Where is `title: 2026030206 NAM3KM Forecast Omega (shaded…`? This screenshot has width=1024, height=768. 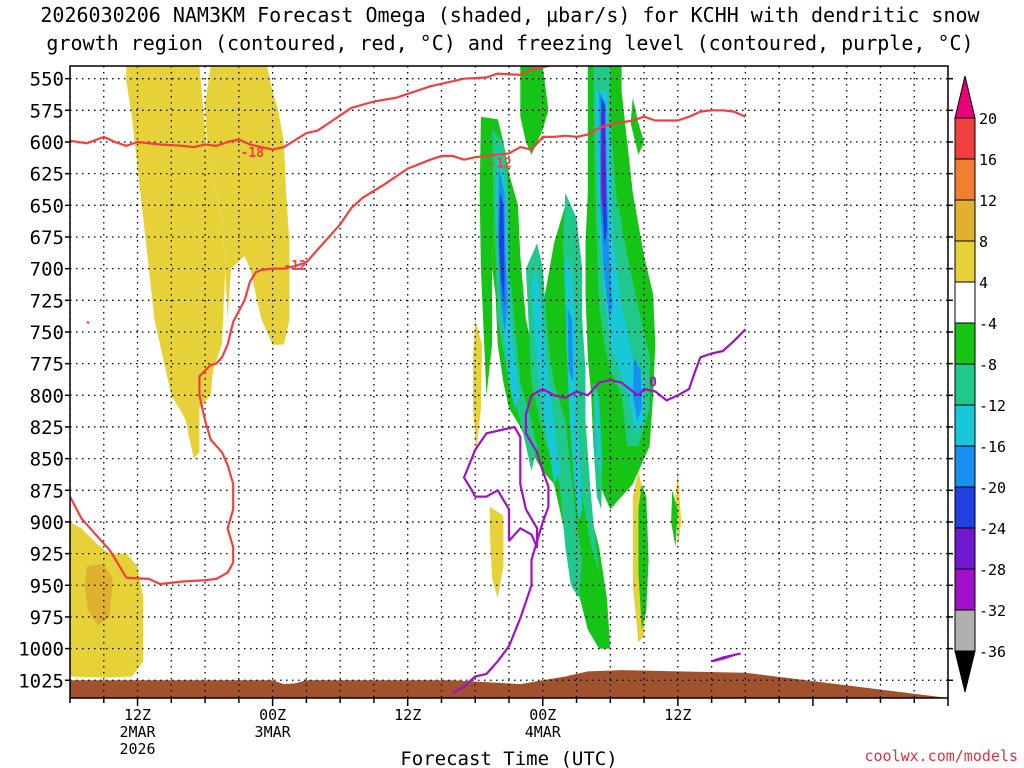
title: 2026030206 NAM3KM Forecast Omega (shaded… is located at coordinates (510, 29).